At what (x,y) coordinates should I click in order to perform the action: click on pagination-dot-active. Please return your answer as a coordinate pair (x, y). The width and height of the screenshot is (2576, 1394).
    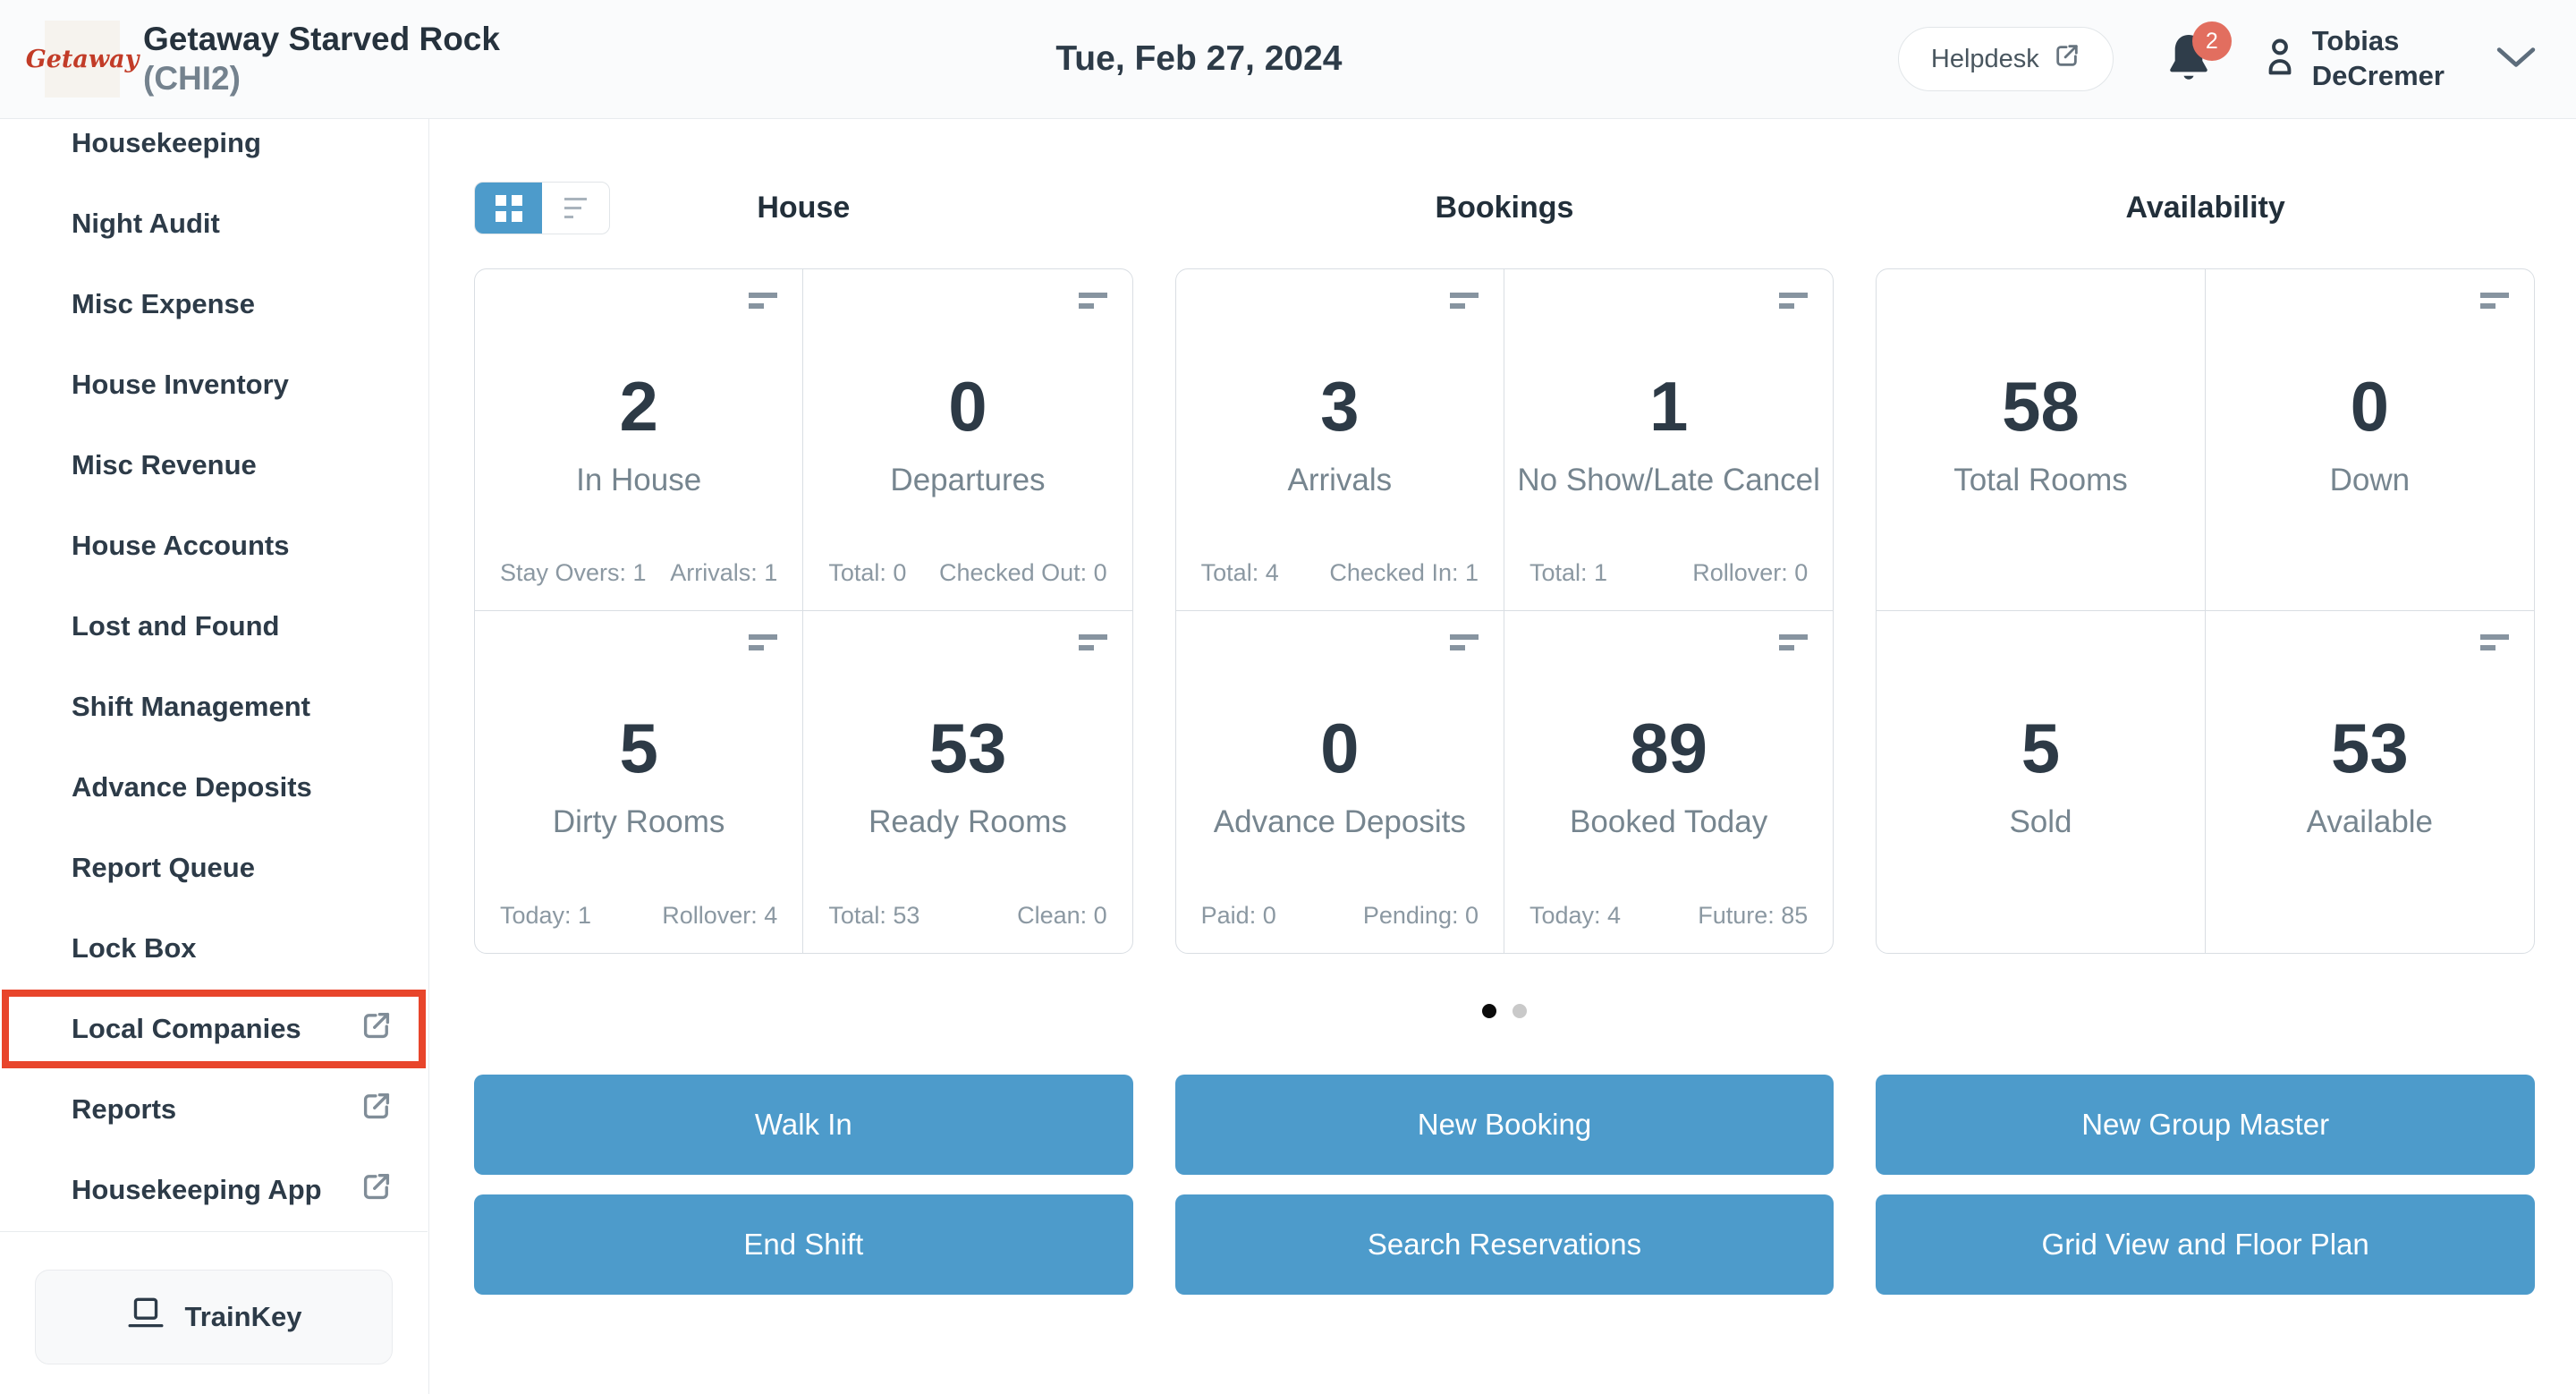
    Looking at the image, I should click on (1489, 1011).